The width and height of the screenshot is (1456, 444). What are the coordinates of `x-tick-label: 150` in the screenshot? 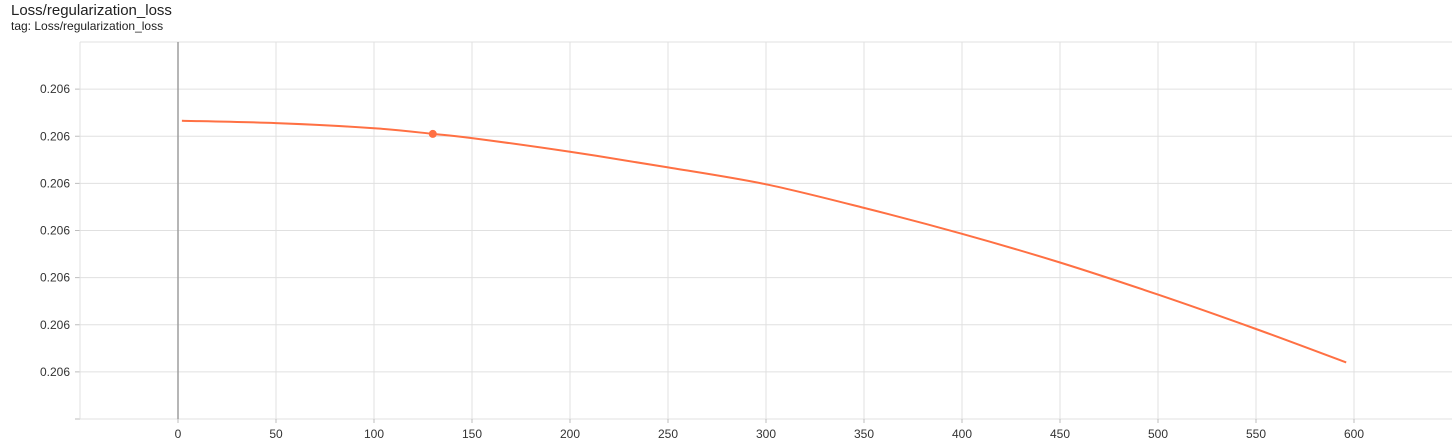 It's located at (472, 434).